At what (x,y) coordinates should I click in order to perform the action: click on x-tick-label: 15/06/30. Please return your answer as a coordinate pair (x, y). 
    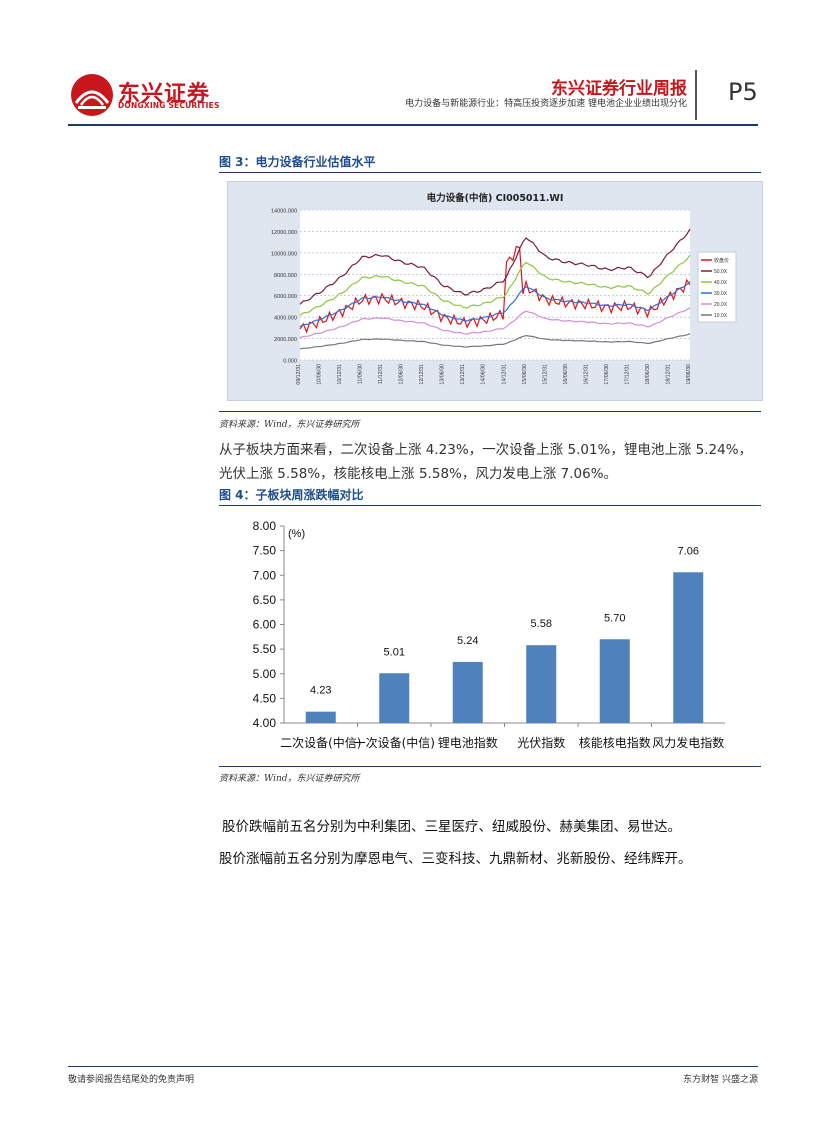
    Looking at the image, I should click on (525, 374).